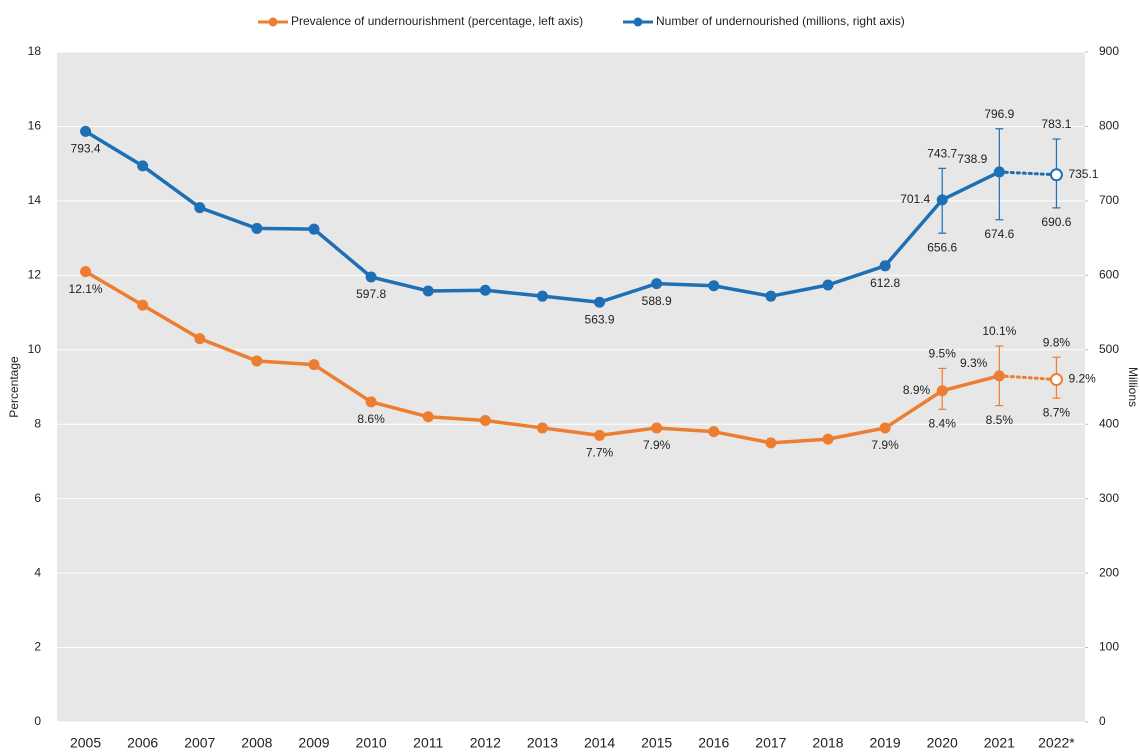 This screenshot has width=1140, height=752. What do you see at coordinates (37, 423) in the screenshot?
I see `y-tick-label: 8` at bounding box center [37, 423].